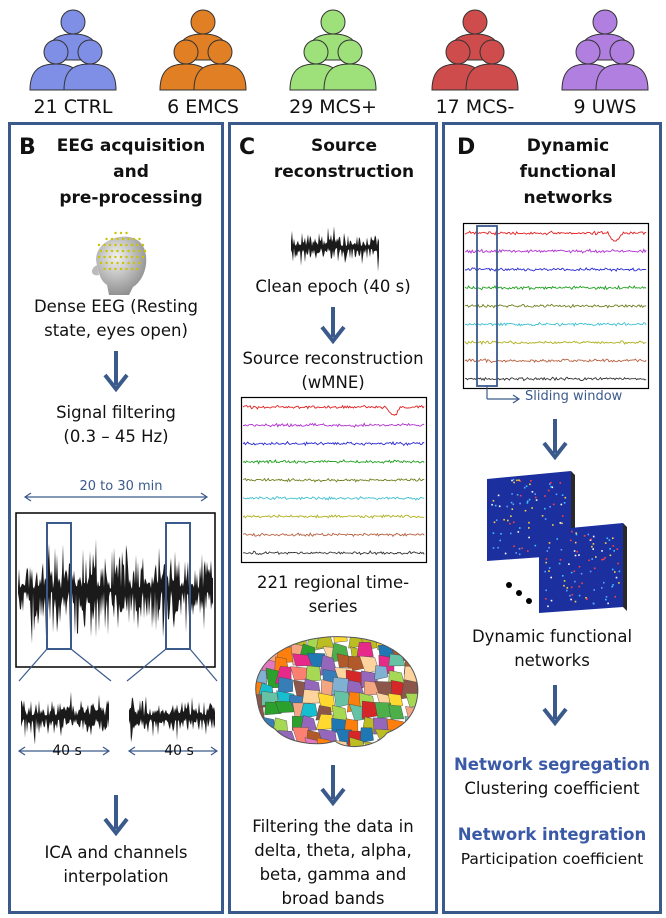  Describe the element at coordinates (557, 542) in the screenshot. I see `connectivity-matrices-figure` at that location.